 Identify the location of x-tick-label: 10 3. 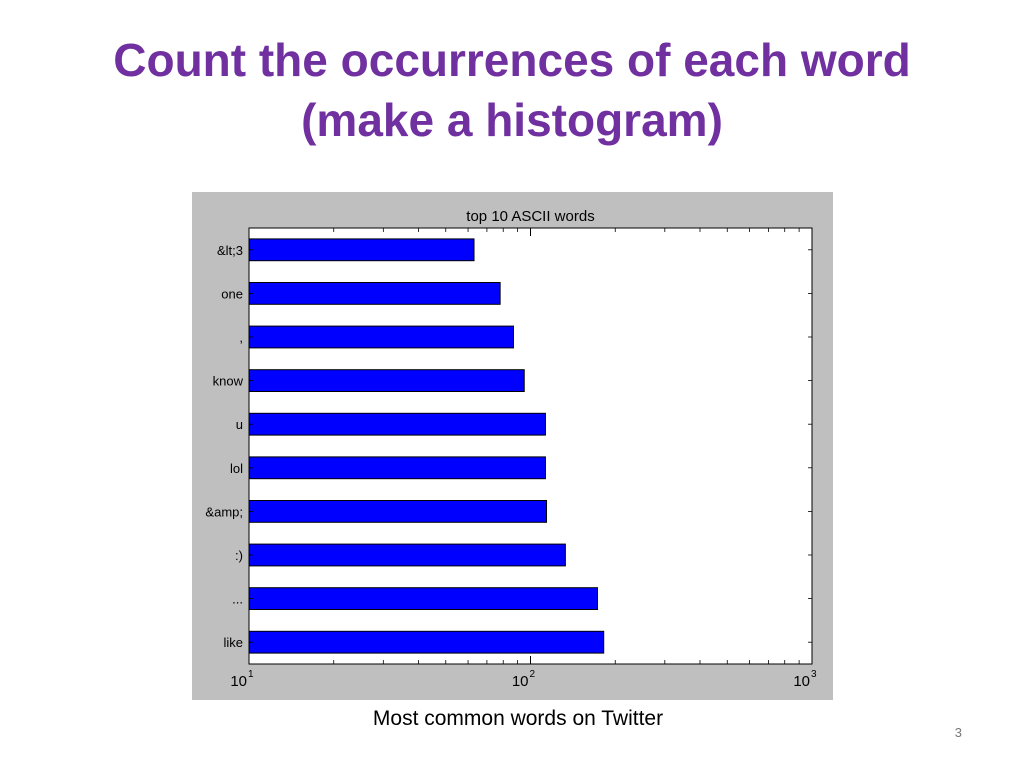
(805, 679).